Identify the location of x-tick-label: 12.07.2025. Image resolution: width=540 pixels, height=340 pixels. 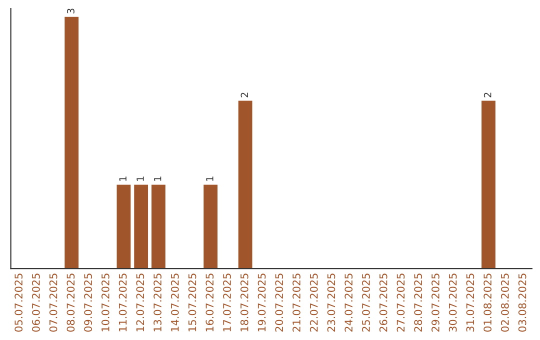
(140, 303).